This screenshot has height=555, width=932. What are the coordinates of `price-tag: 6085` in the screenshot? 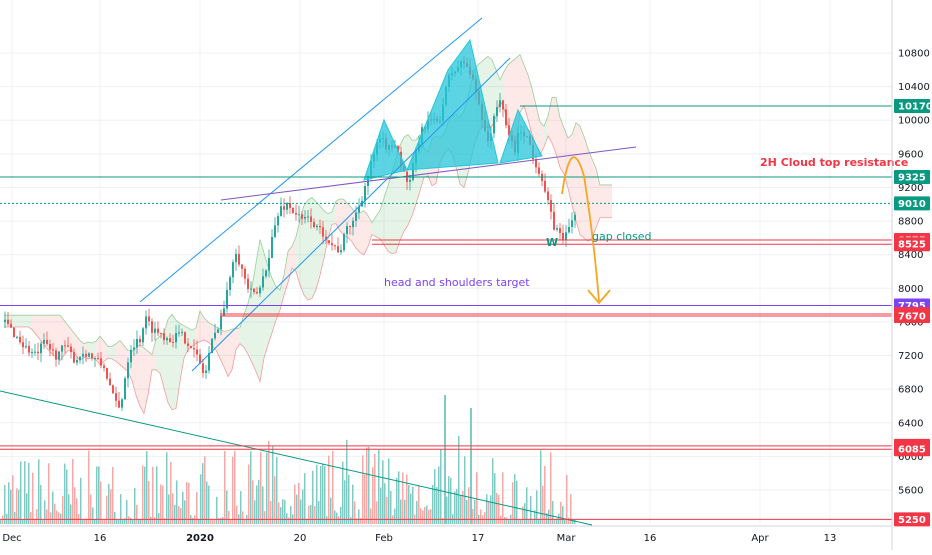 It's located at (912, 449).